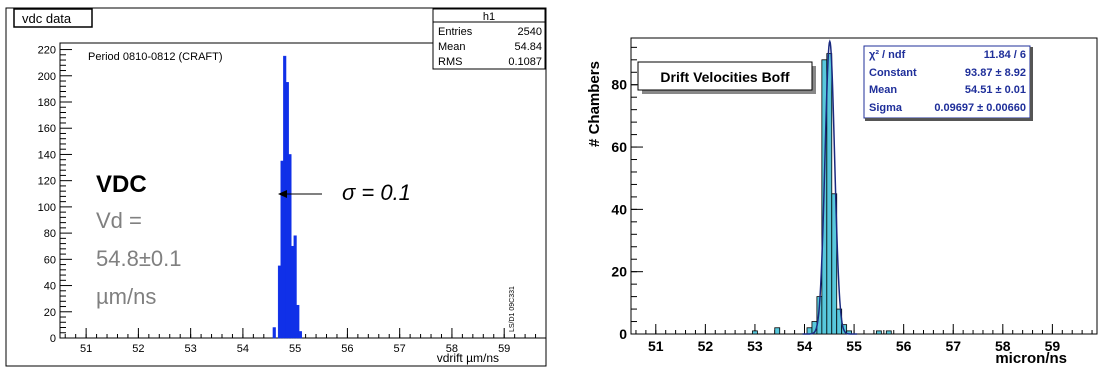 The height and width of the screenshot is (369, 1107). Describe the element at coordinates (450, 62) in the screenshot. I see `left-stat-label: RMS` at that location.